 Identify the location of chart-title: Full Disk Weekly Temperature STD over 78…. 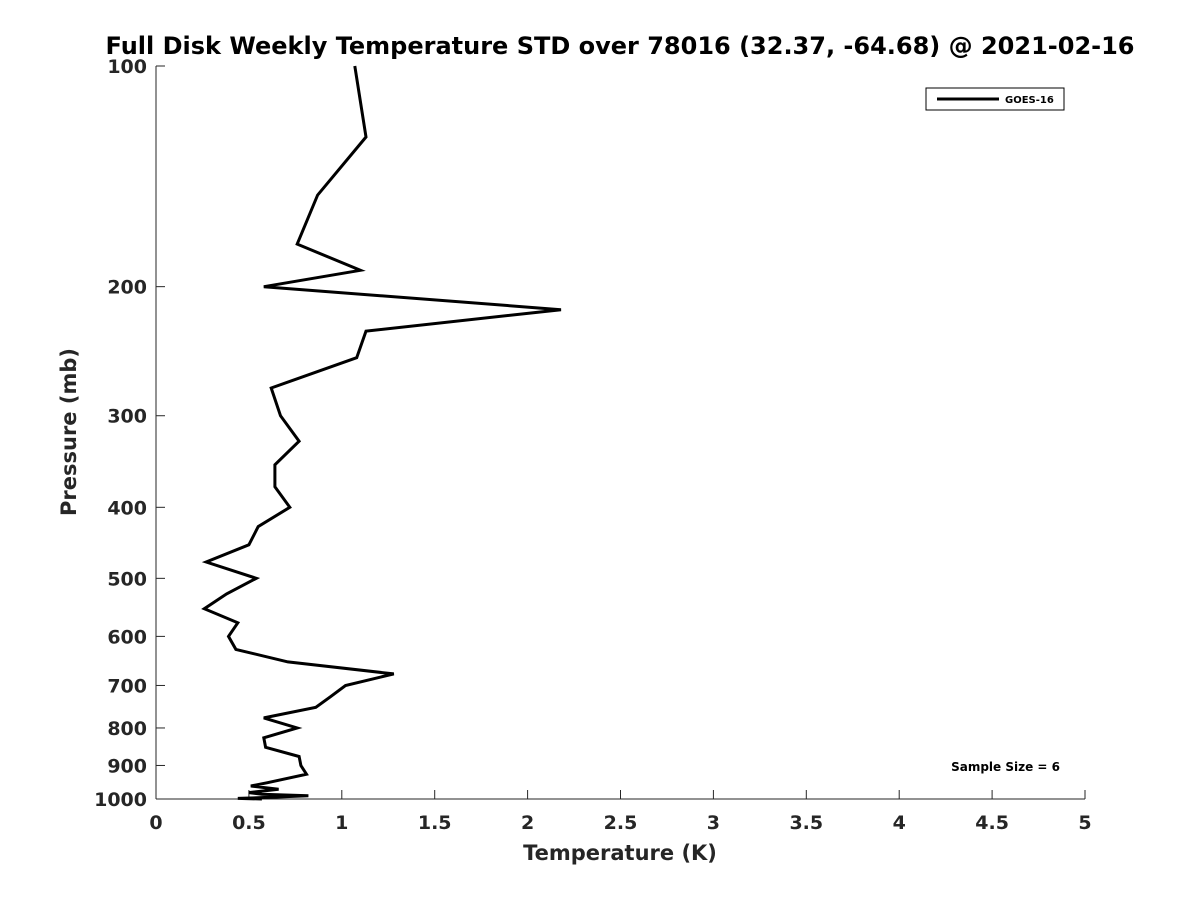
(620, 46).